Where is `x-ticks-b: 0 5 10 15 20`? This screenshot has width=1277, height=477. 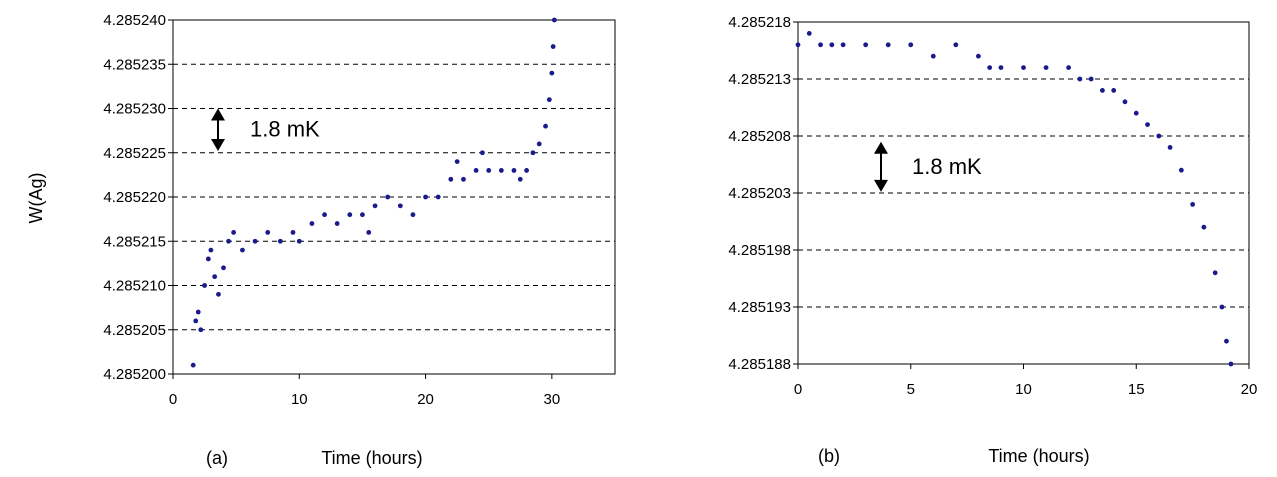 x-ticks-b: 0 5 10 15 20 is located at coordinates (1025, 381).